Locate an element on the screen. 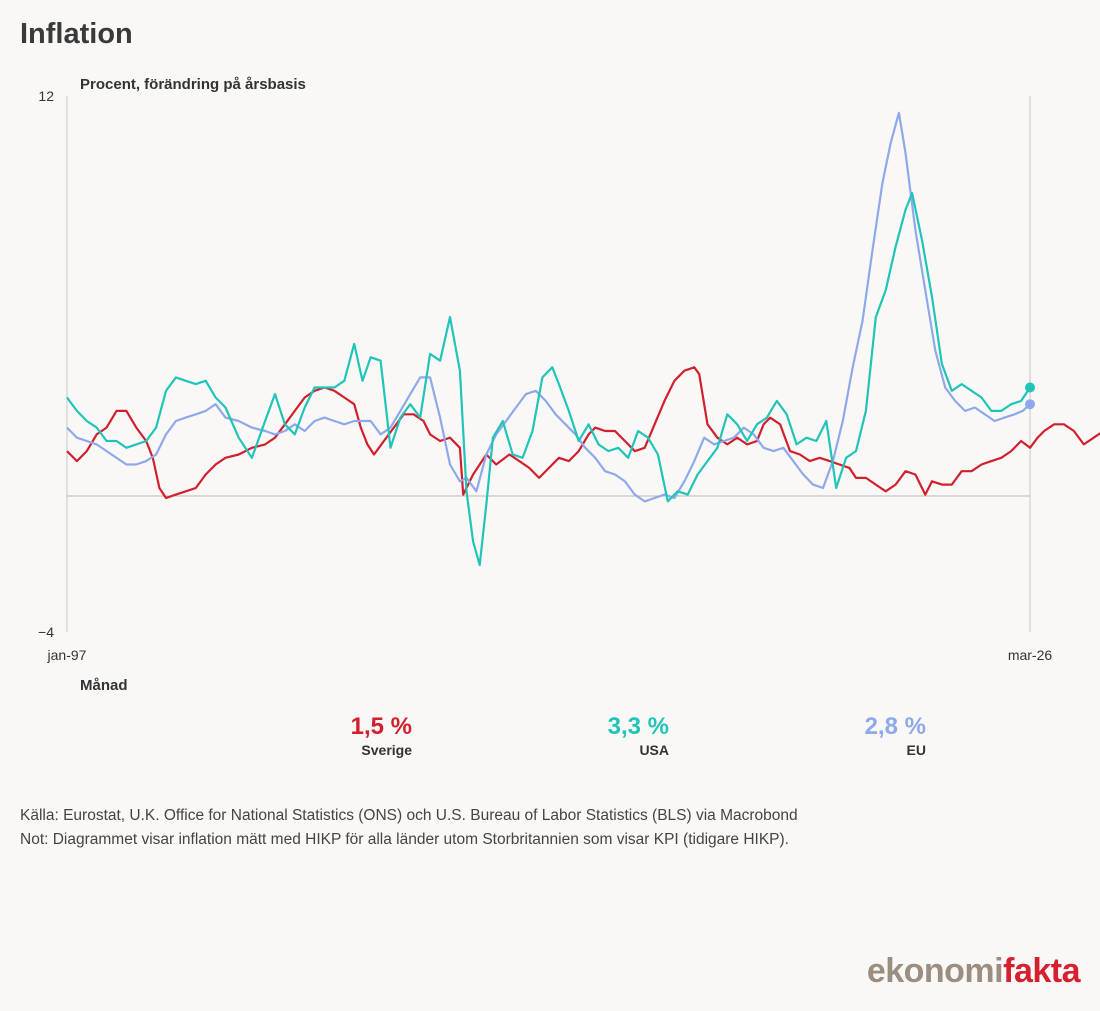 The height and width of the screenshot is (1011, 1100). ekonomifakta-logo: ekonomifakta is located at coordinates (973, 971).